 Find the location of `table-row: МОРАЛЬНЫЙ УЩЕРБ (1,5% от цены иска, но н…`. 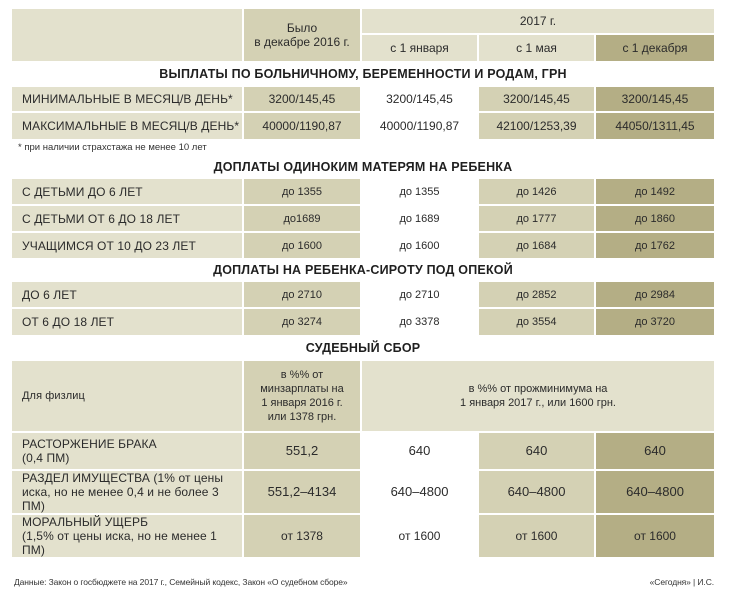

table-row: МОРАЛЬНЫЙ УЩЕРБ (1,5% от цены иска, но н… is located at coordinates (363, 537).